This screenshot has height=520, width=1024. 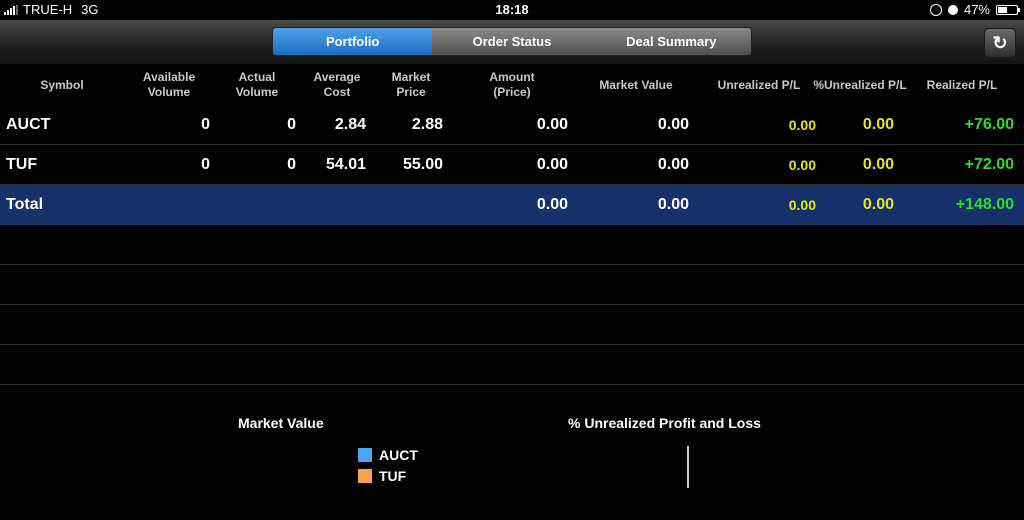 I want to click on market-value-legend: AUCT TUF, so click(x=388, y=465).